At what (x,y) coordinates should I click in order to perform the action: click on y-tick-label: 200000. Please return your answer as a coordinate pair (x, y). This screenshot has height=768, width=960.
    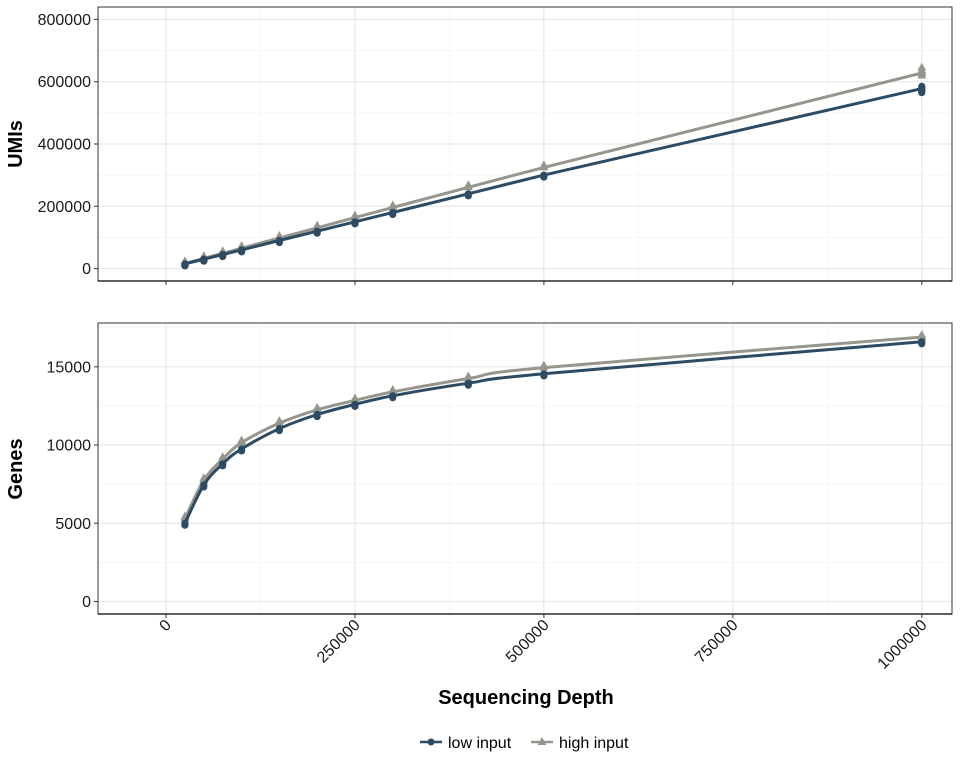
    Looking at the image, I should click on (64, 207).